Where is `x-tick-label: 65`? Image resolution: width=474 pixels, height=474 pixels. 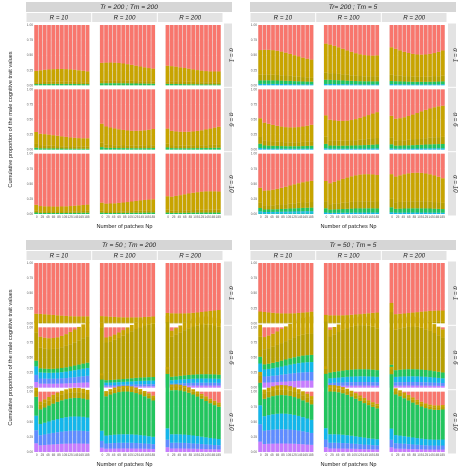 x-tick-label: 65 is located at coordinates (119, 217).